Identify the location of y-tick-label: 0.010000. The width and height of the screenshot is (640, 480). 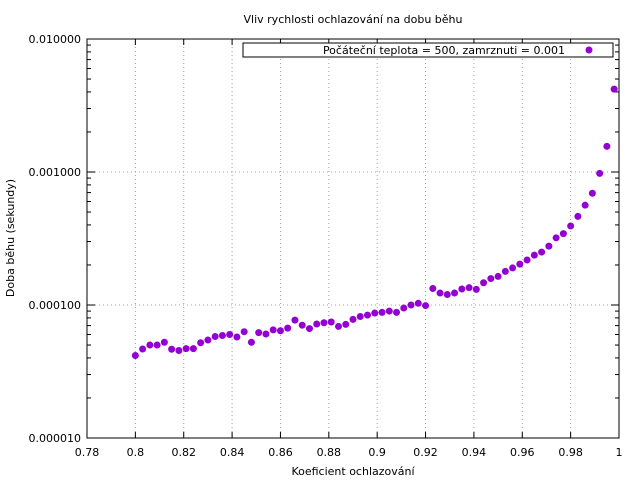
(55, 39).